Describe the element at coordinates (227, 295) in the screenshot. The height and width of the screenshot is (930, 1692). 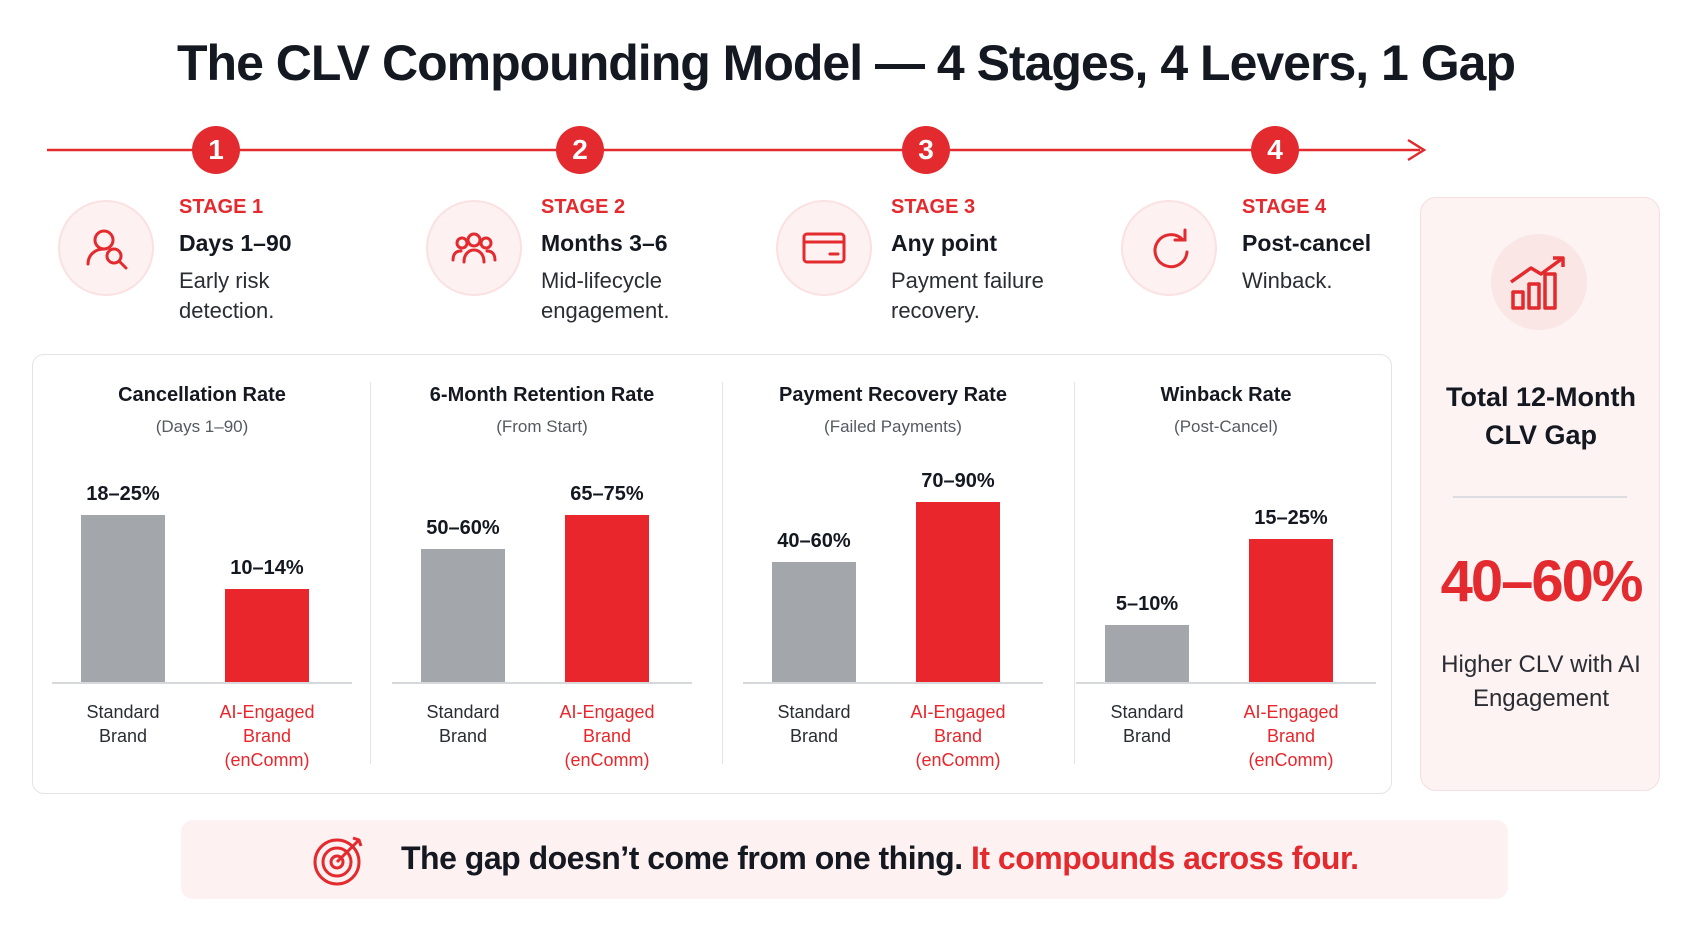
I see `stage-description: Early risk detection.` at that location.